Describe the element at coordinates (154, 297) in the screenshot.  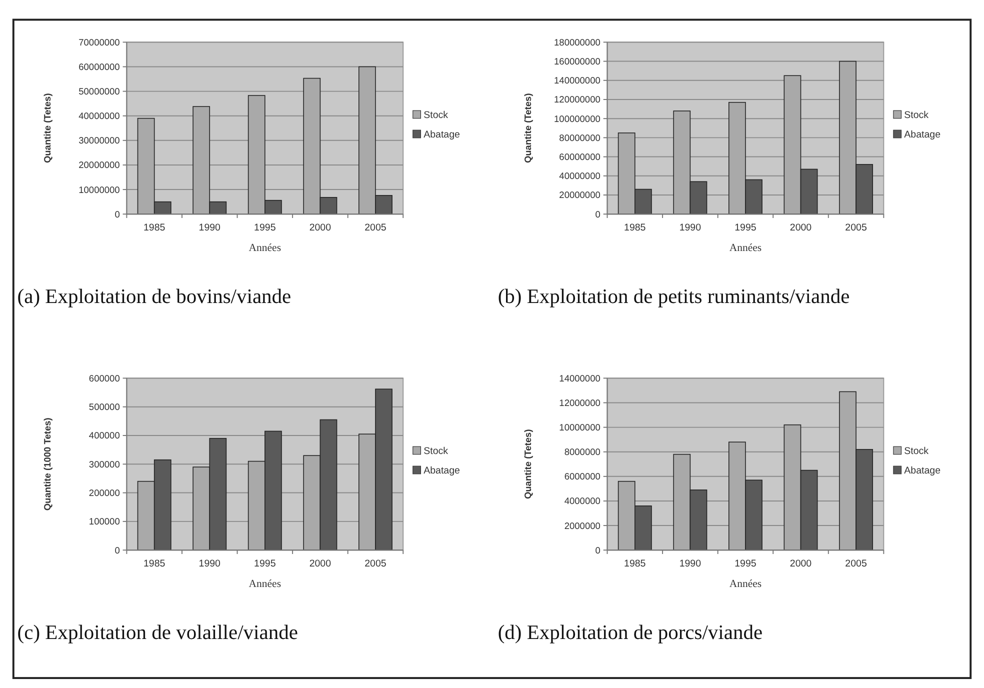
I see `text: (a) Exploitation de bovins/viande` at that location.